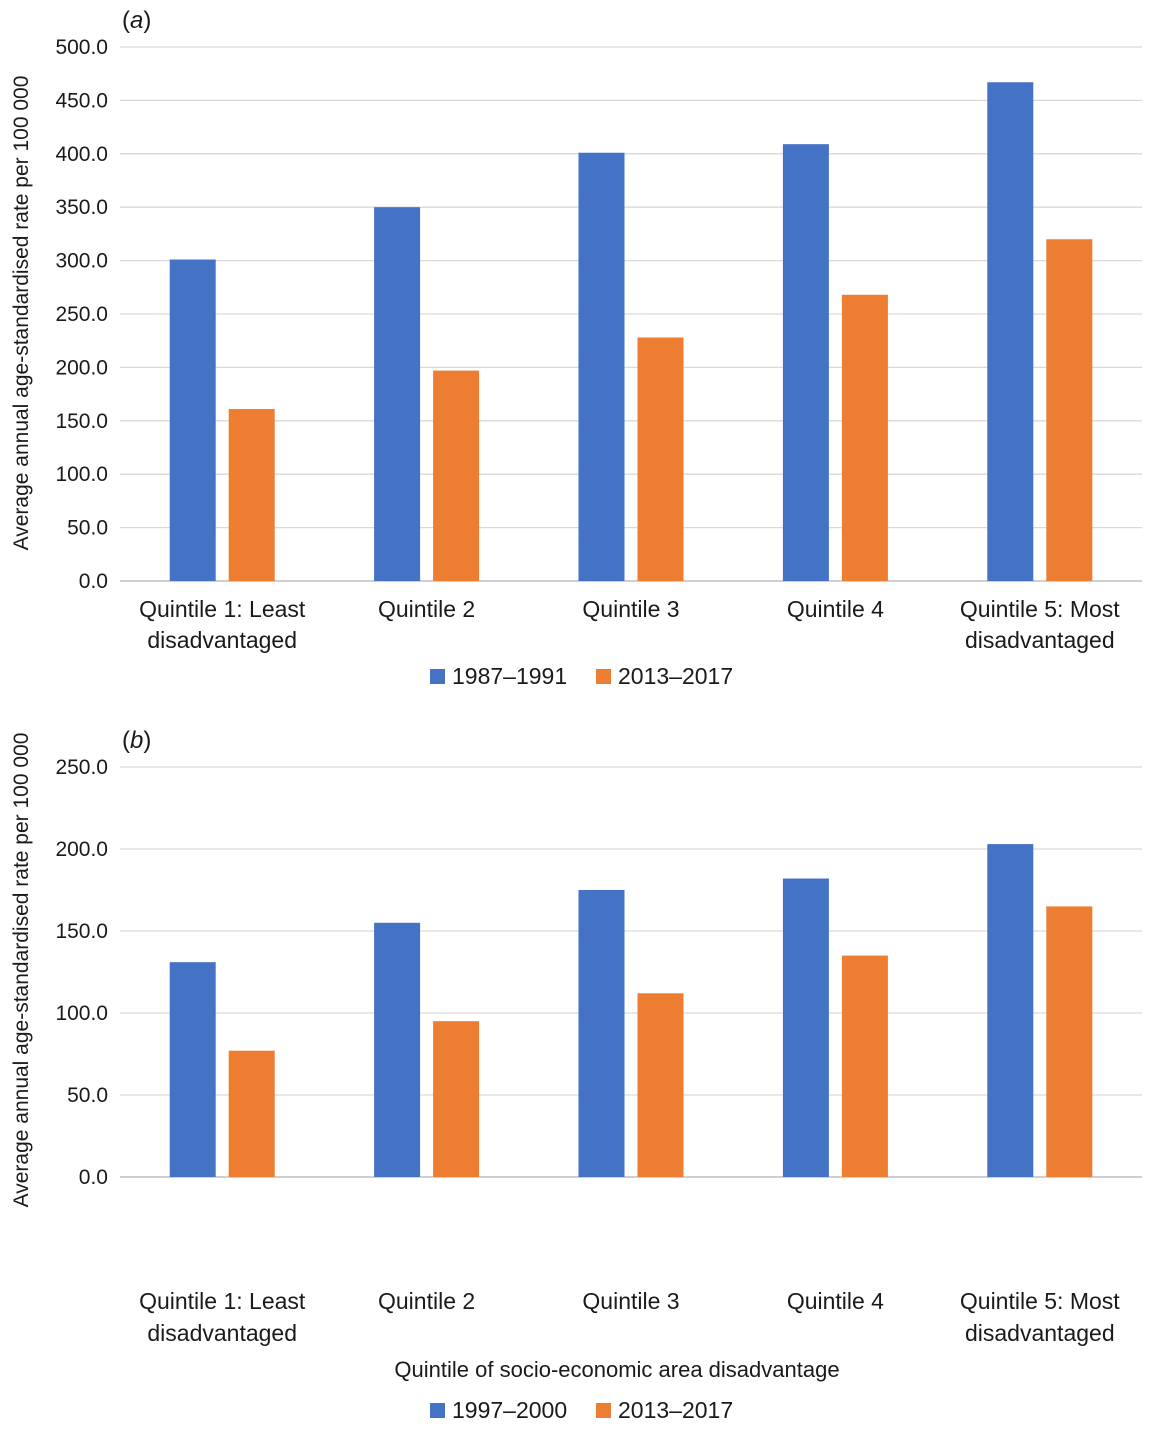  Describe the element at coordinates (81, 261) in the screenshot. I see `y-tick-label: 300.0` at that location.